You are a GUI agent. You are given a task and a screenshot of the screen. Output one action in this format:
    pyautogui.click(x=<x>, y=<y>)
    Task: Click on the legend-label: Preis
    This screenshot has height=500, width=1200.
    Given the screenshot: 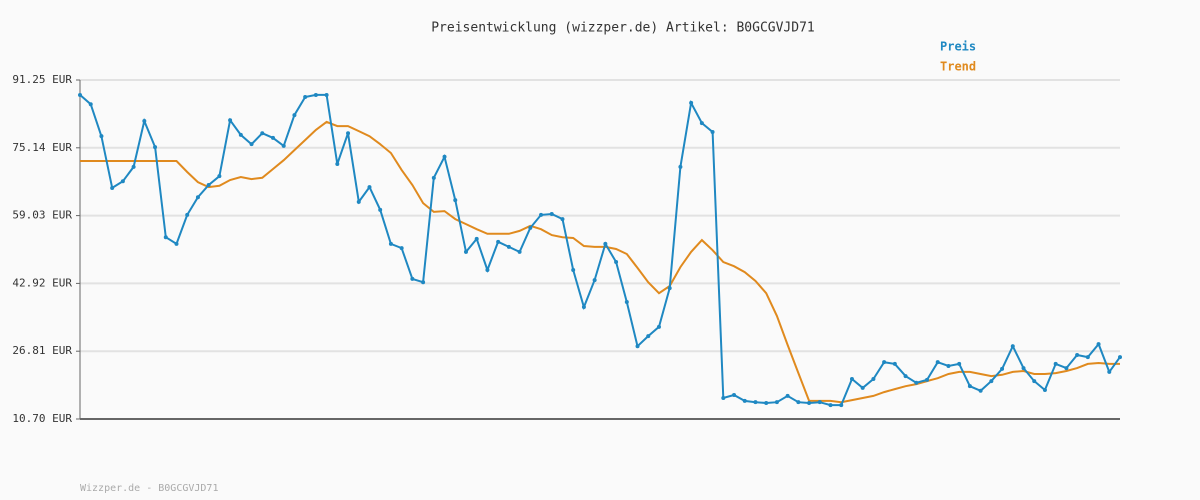 What is the action you would take?
    pyautogui.click(x=958, y=47)
    